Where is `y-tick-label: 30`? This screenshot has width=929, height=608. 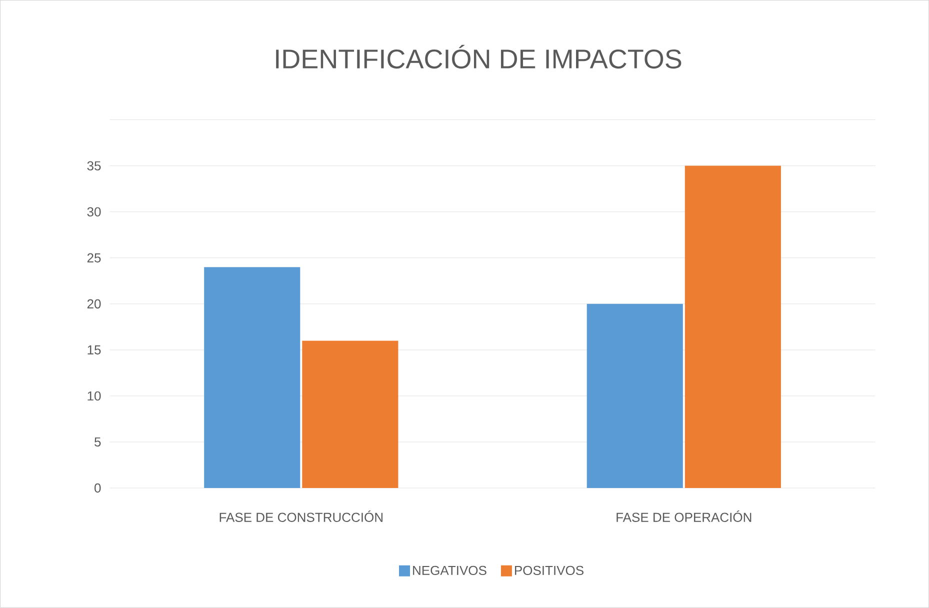 y-tick-label: 30 is located at coordinates (94, 212).